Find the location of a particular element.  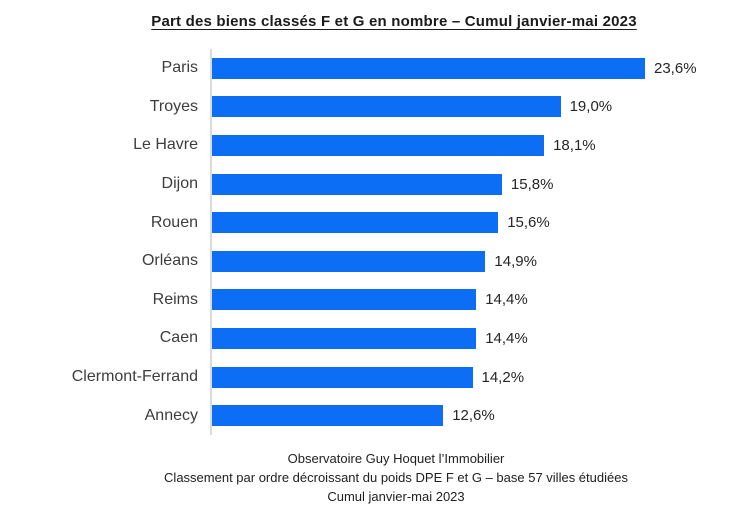

value-label: 15,6% is located at coordinates (528, 223).